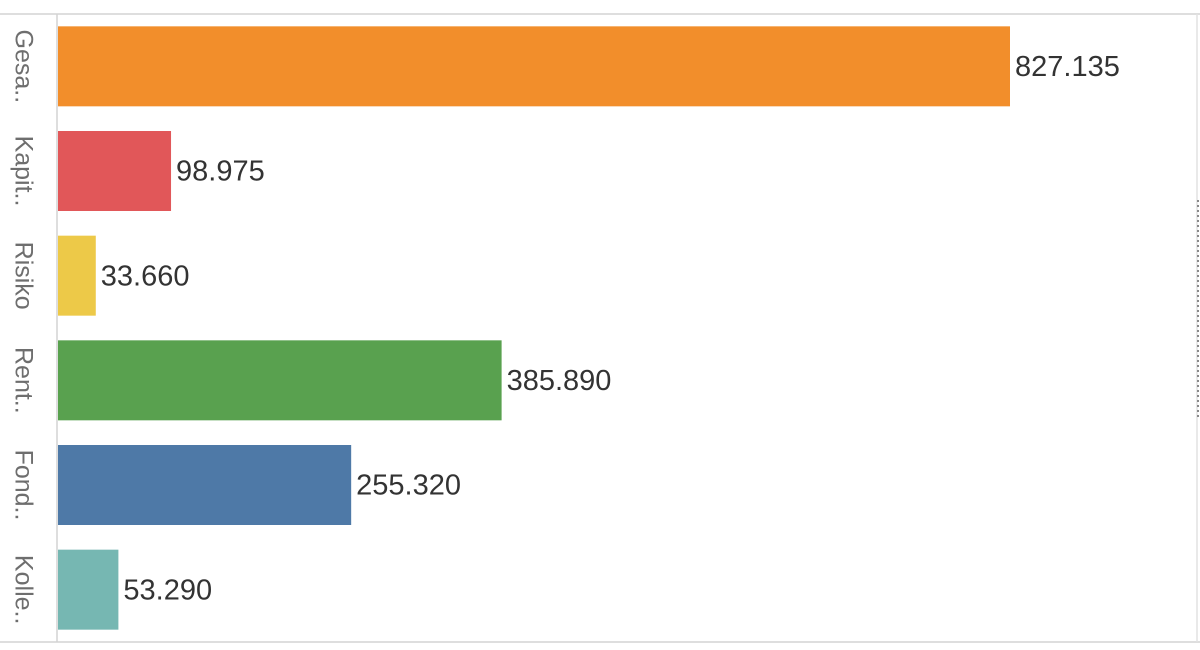 The image size is (1200, 650). What do you see at coordinates (23, 67) in the screenshot?
I see `category-label: Gesa..` at bounding box center [23, 67].